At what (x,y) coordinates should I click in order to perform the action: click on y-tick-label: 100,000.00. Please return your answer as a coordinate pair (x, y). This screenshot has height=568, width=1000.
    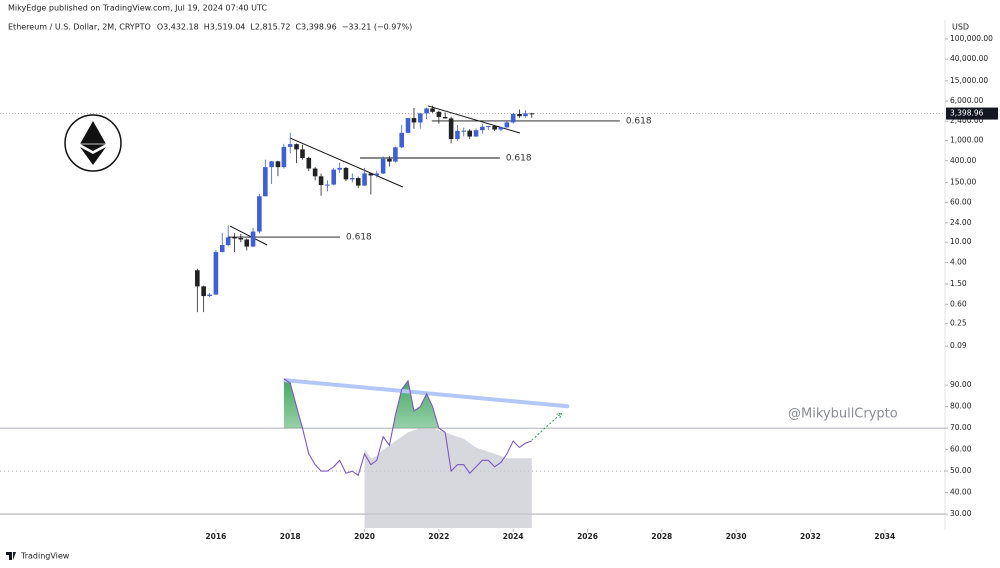
    Looking at the image, I should click on (971, 38).